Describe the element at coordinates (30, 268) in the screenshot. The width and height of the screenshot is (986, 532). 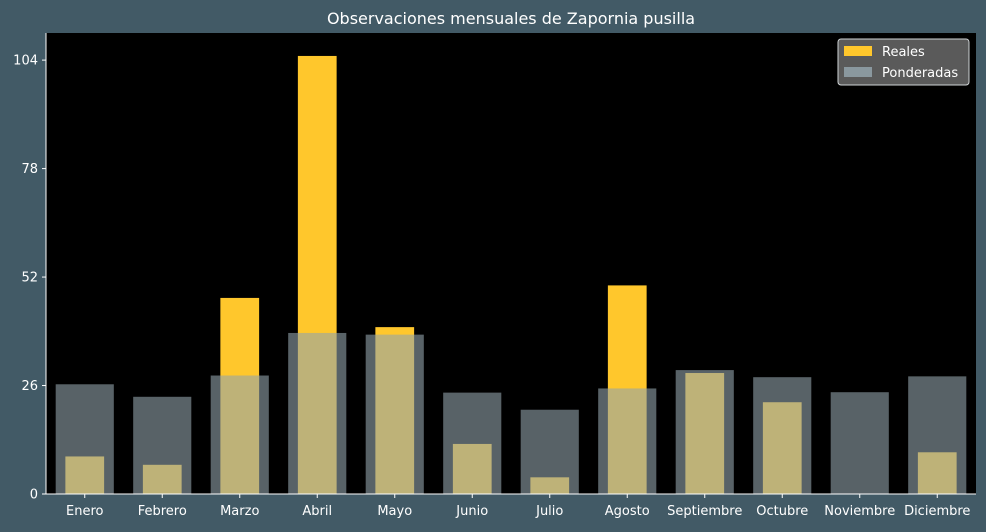
I see `y-axis: 0 26 52 78 104` at that location.